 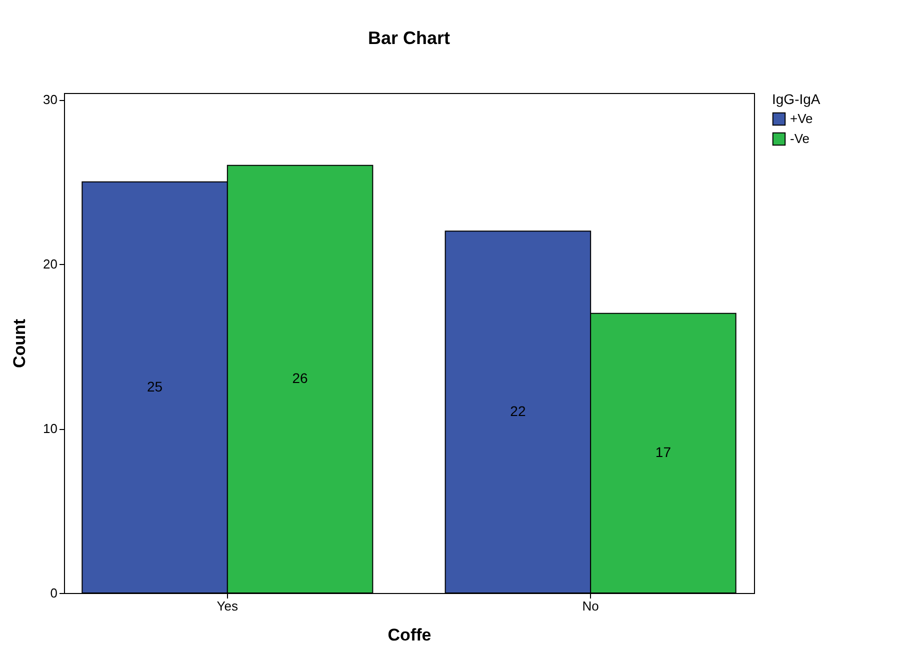 What do you see at coordinates (50, 428) in the screenshot?
I see `y-tick-label: 10` at bounding box center [50, 428].